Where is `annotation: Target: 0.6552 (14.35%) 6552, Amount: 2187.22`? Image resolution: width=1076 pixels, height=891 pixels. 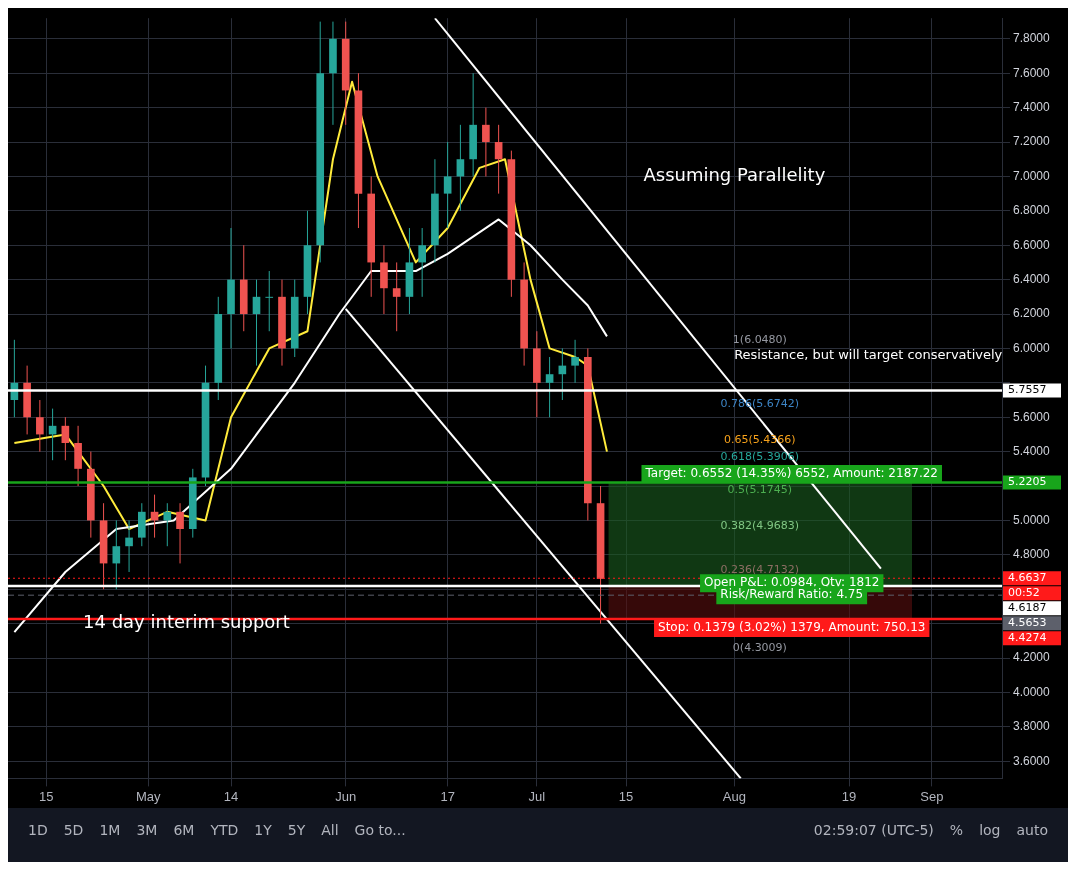 annotation: Target: 0.6552 (14.35%) 6552, Amount: 2187.22 is located at coordinates (791, 473).